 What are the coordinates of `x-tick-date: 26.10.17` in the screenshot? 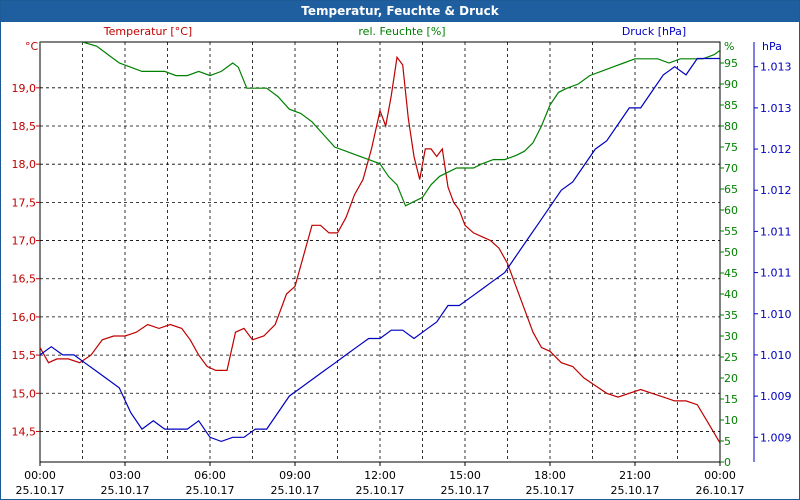 It's located at (720, 490).